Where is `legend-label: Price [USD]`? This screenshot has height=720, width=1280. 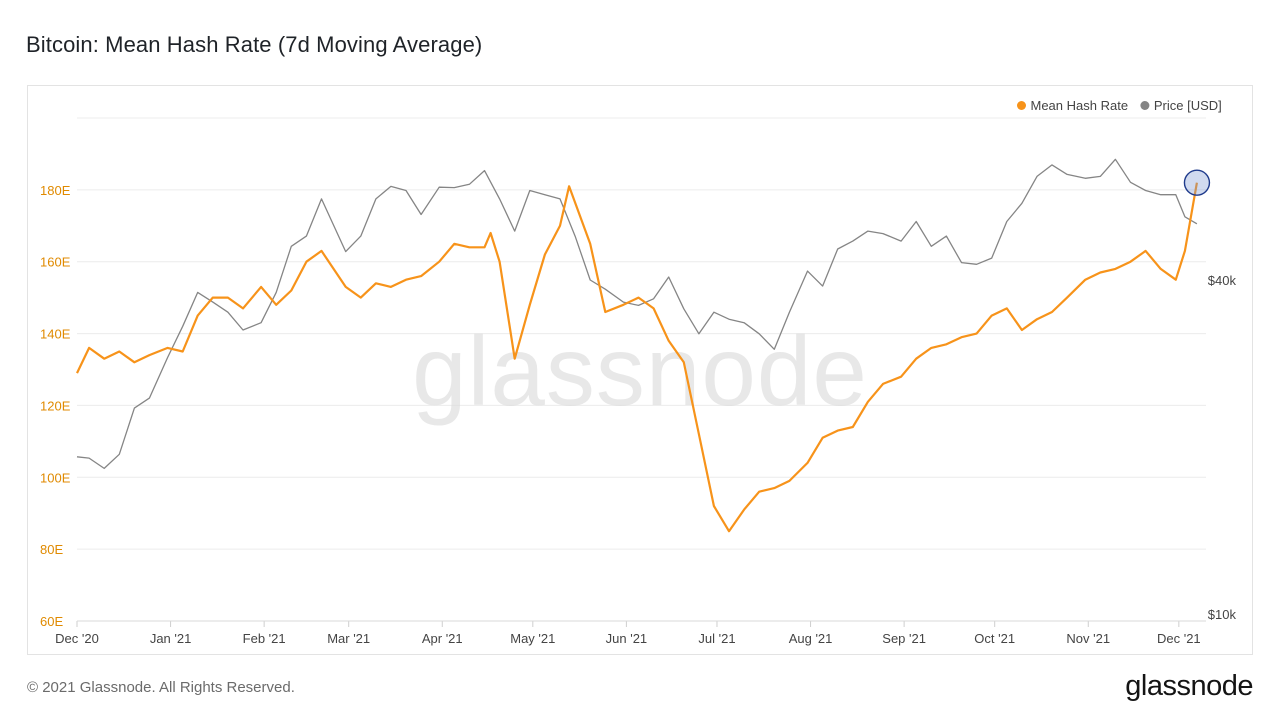
legend-label: Price [USD] is located at coordinates (1188, 105).